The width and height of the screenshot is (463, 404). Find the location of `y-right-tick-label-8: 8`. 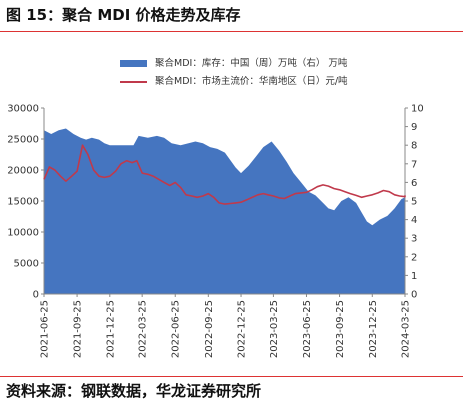

y-right-tick-label-8: 8 is located at coordinates (414, 146).